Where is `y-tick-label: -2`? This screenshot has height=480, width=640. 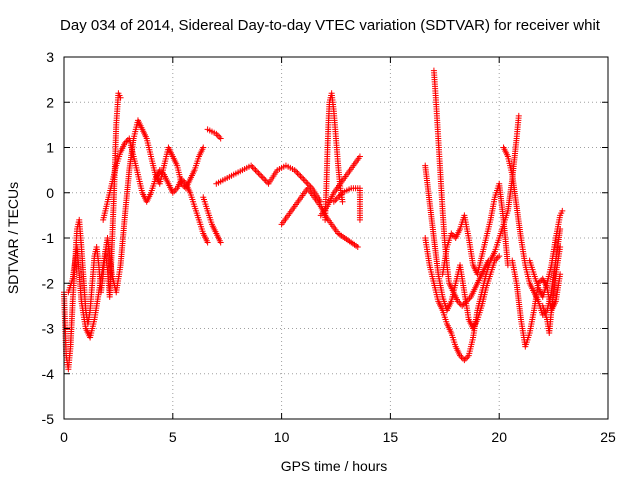
y-tick-label: -2 is located at coordinates (48, 283).